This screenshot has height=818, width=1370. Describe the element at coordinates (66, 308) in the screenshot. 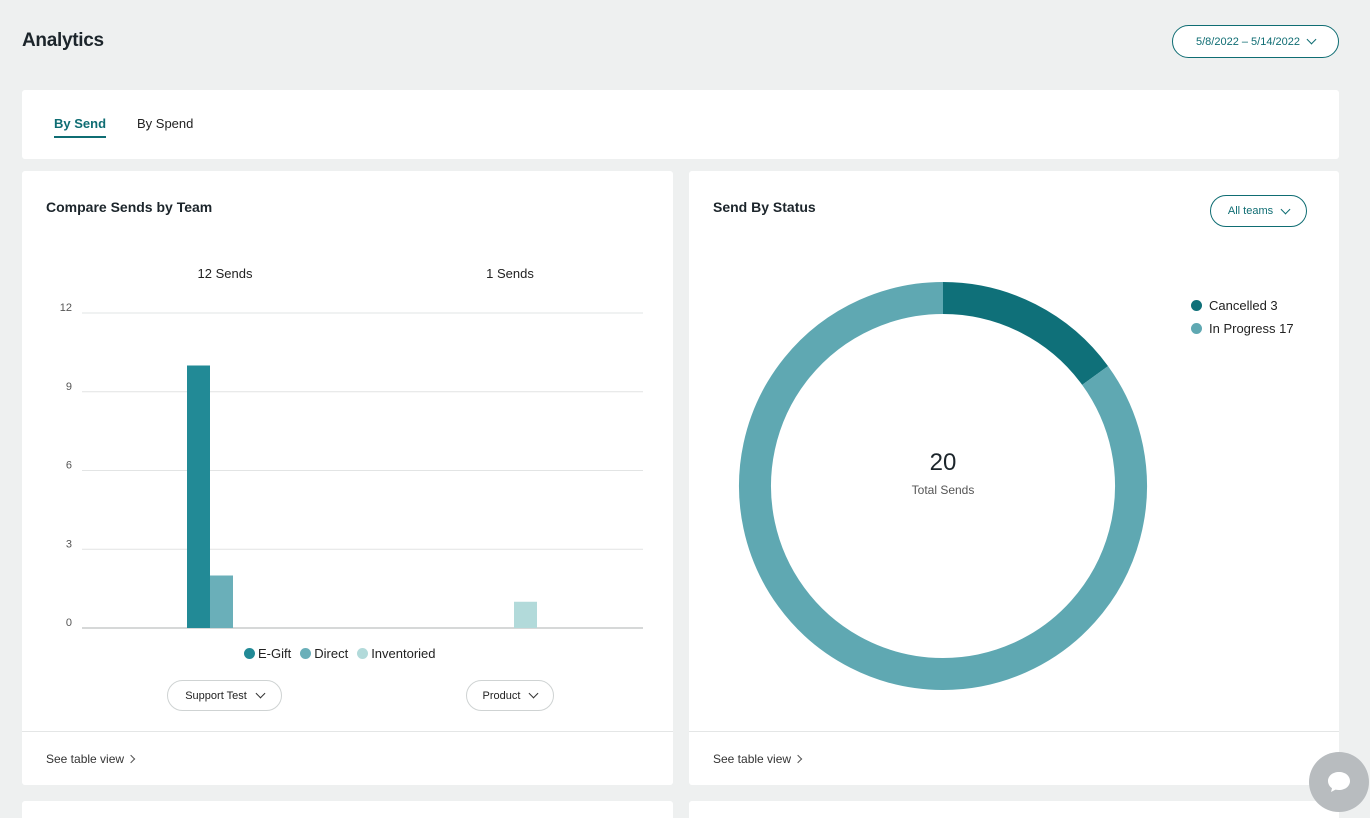

I see `y-tick-label: 12` at that location.